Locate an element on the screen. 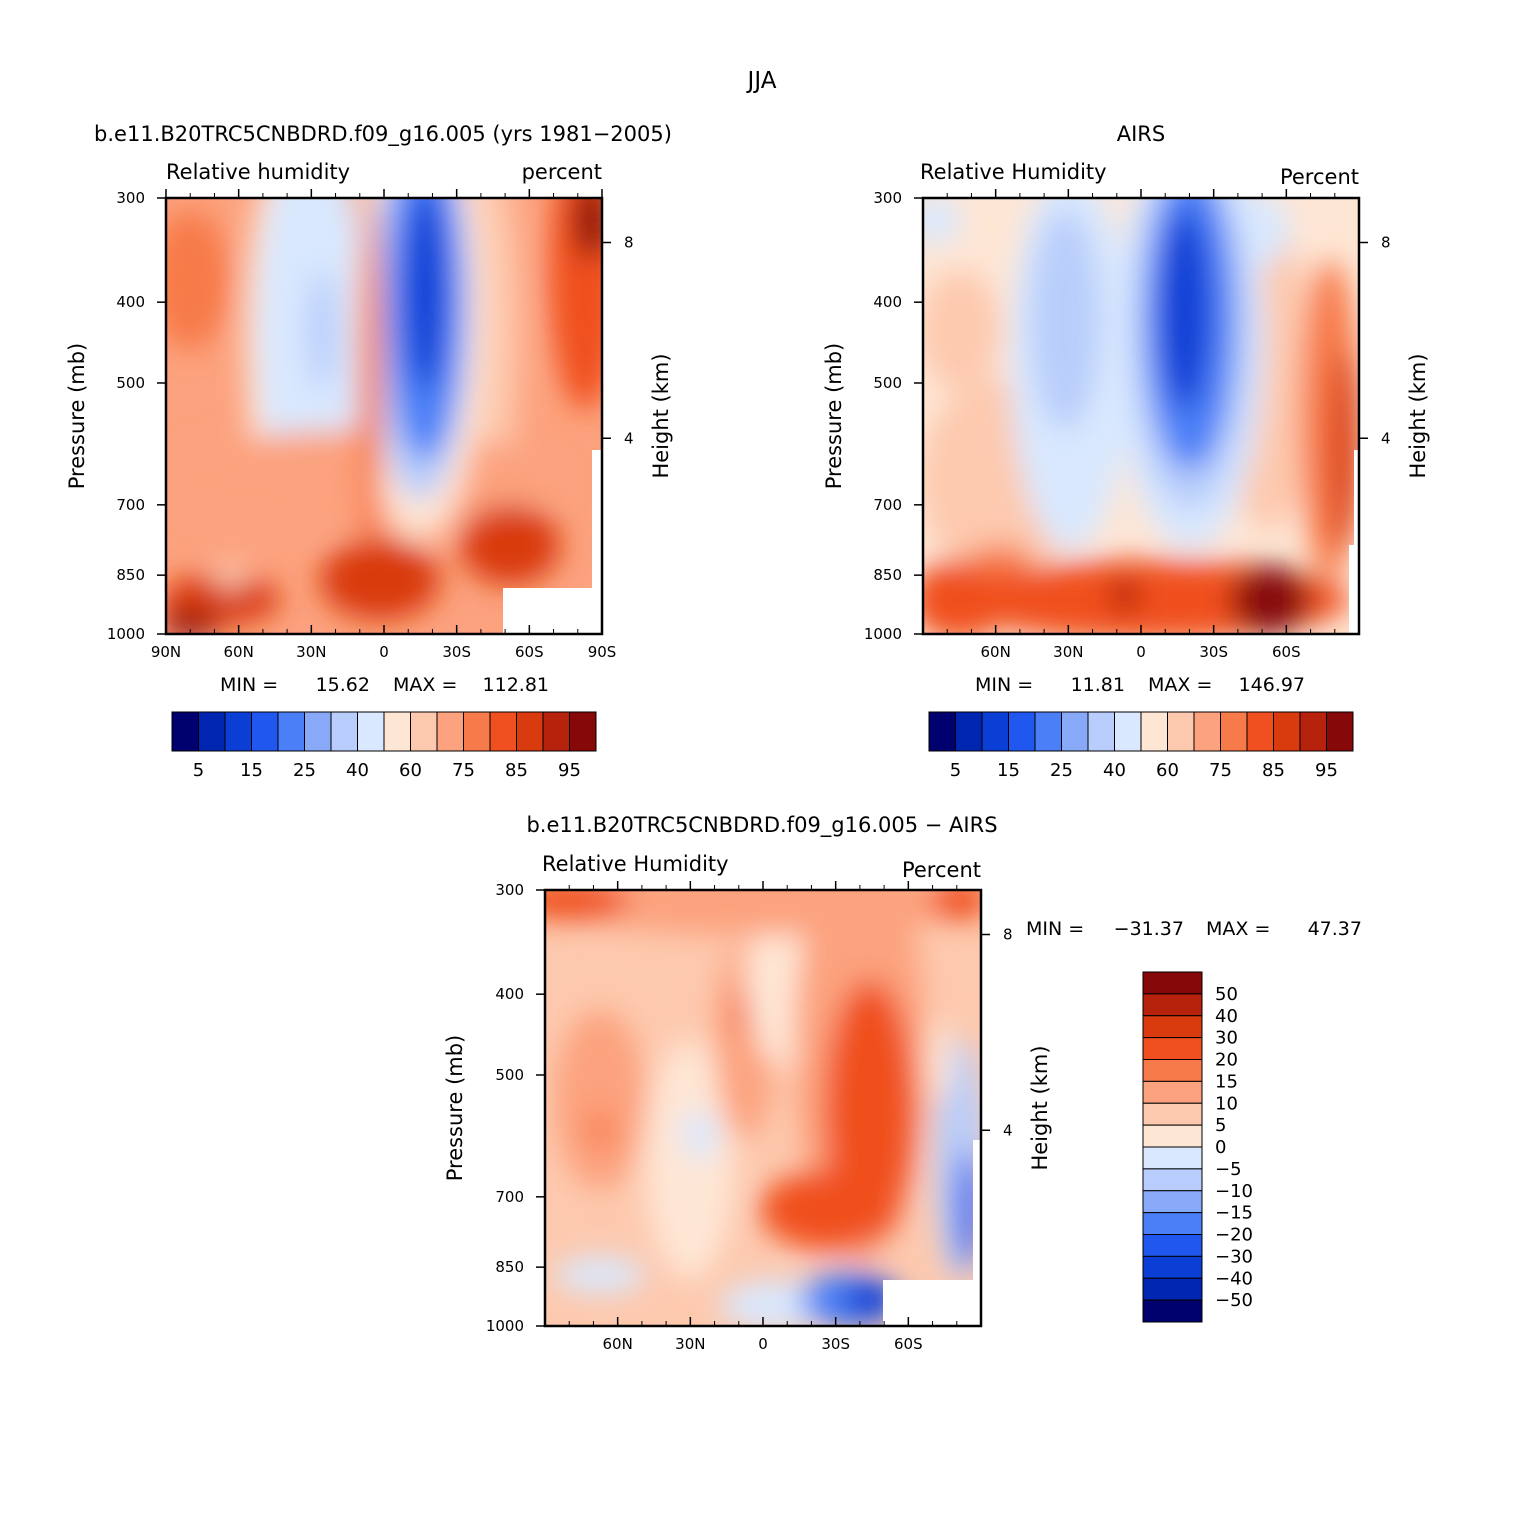 This screenshot has height=1525, width=1525. figure-title: JJA is located at coordinates (761, 81).